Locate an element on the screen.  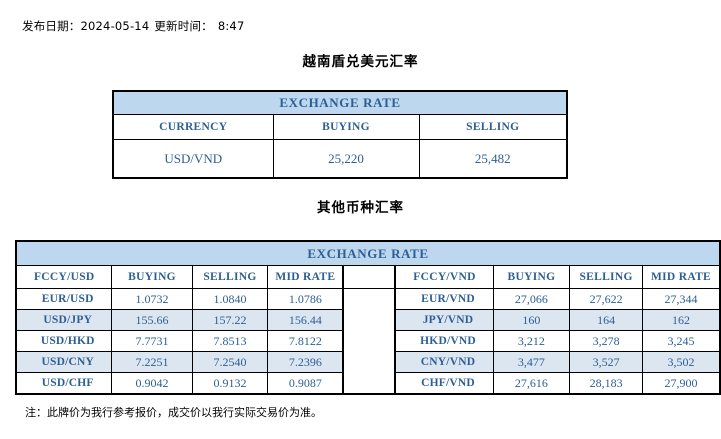
update-time-value: 8:47 is located at coordinates (231, 26).